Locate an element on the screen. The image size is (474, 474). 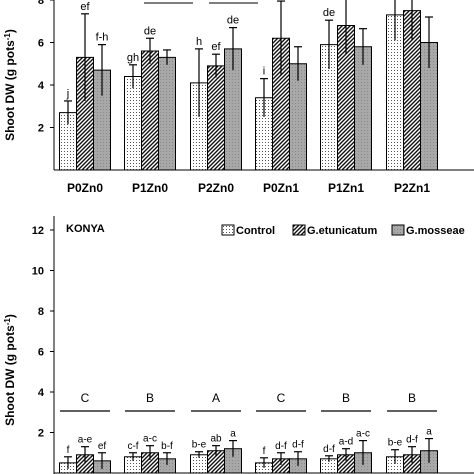
significance-letter: a-e is located at coordinates (85, 440).